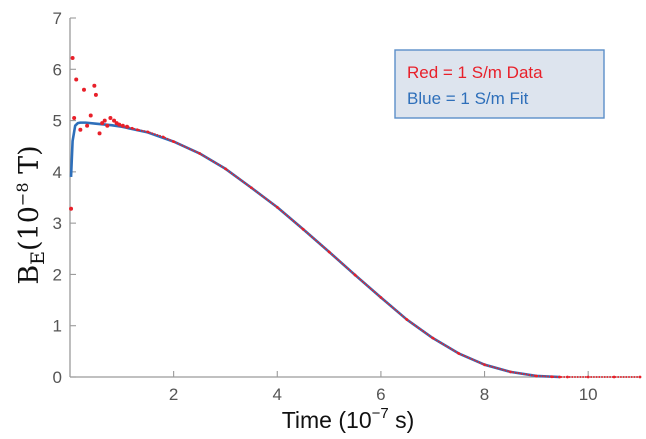 The height and width of the screenshot is (439, 646). Describe the element at coordinates (588, 394) in the screenshot. I see `x-tick-label: 10` at that location.